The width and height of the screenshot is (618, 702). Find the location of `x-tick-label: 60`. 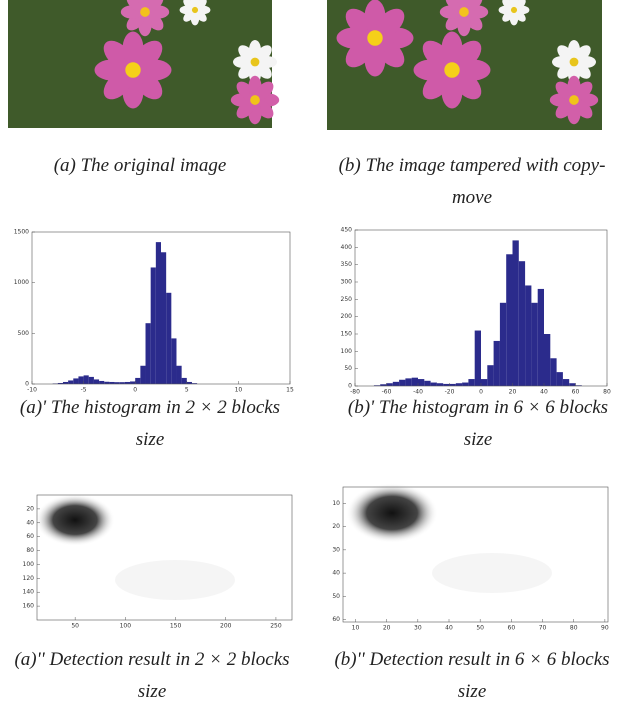

x-tick-label: 60 is located at coordinates (576, 392).